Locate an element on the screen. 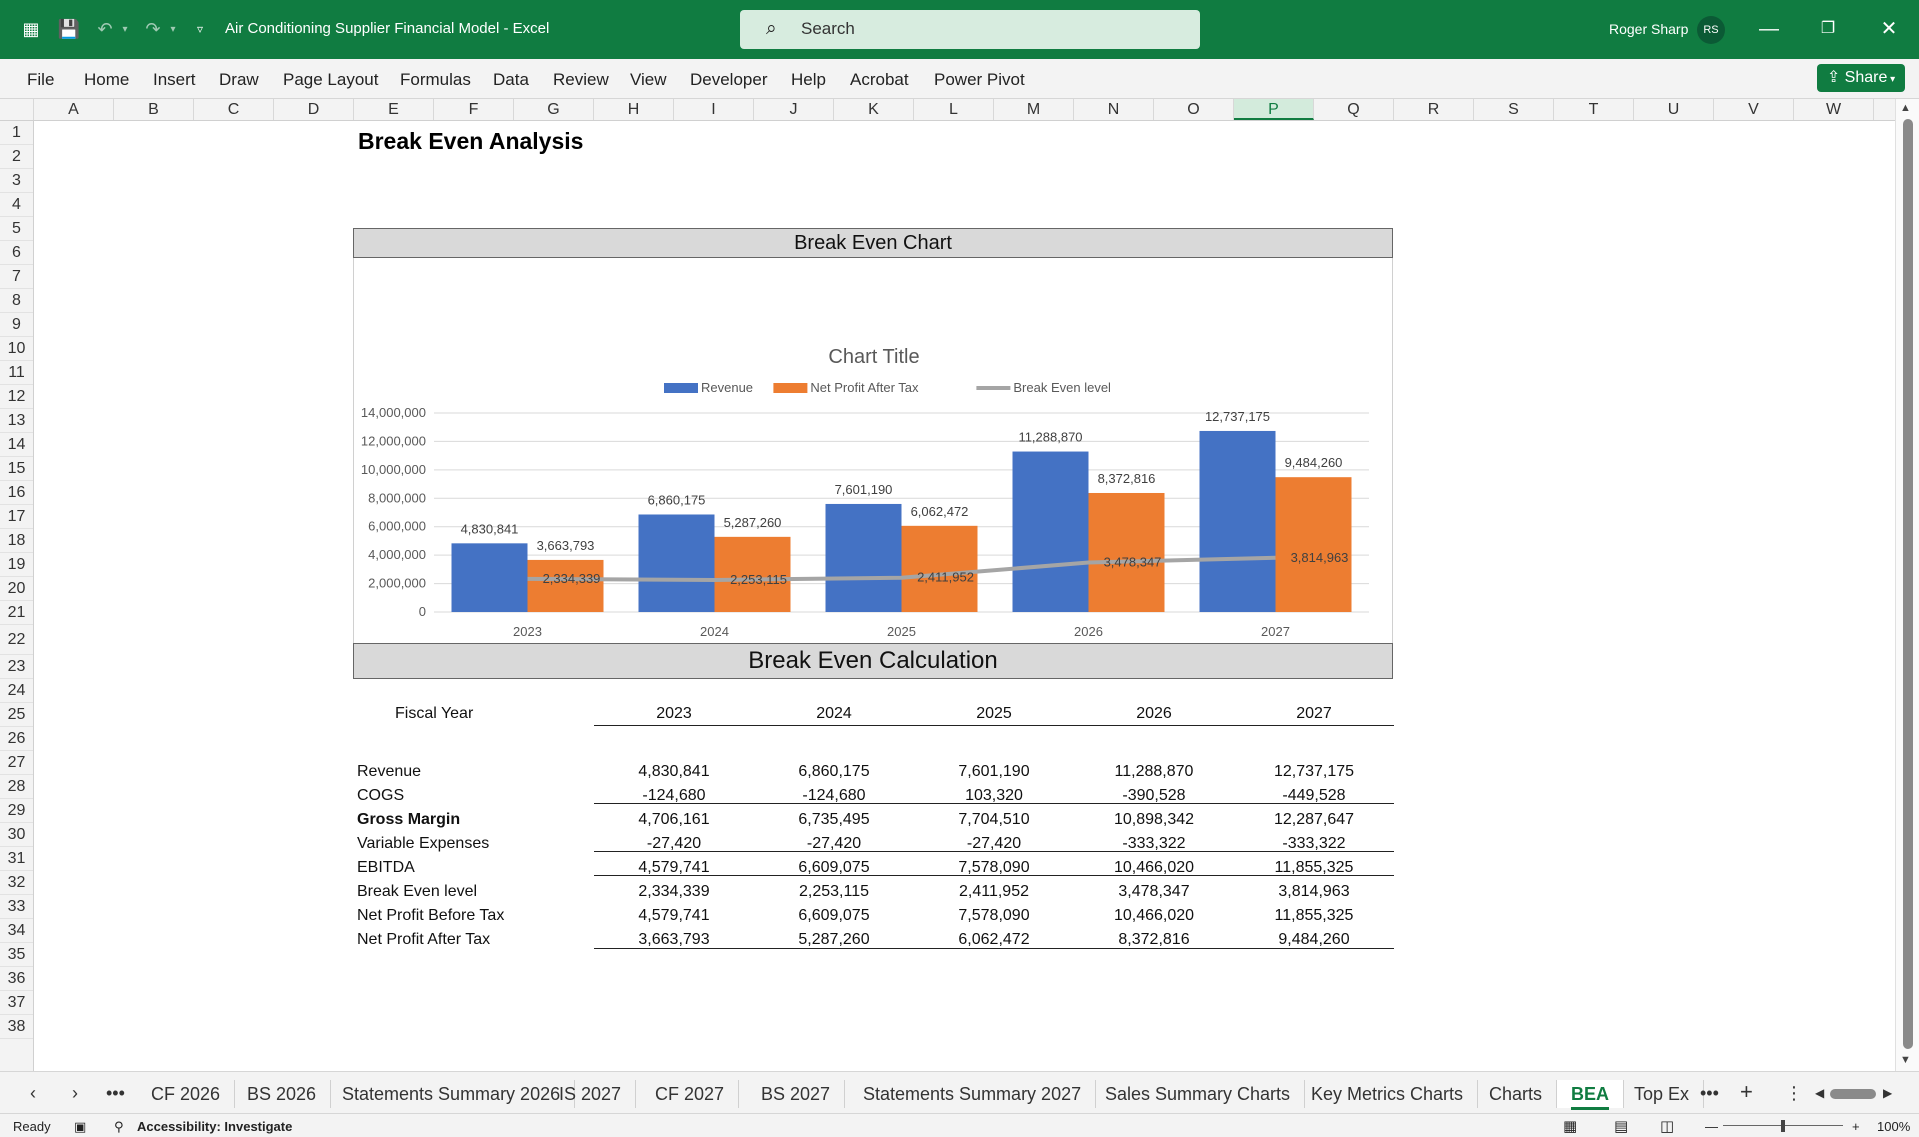  menu-acrobat: Acrobat is located at coordinates (879, 79).